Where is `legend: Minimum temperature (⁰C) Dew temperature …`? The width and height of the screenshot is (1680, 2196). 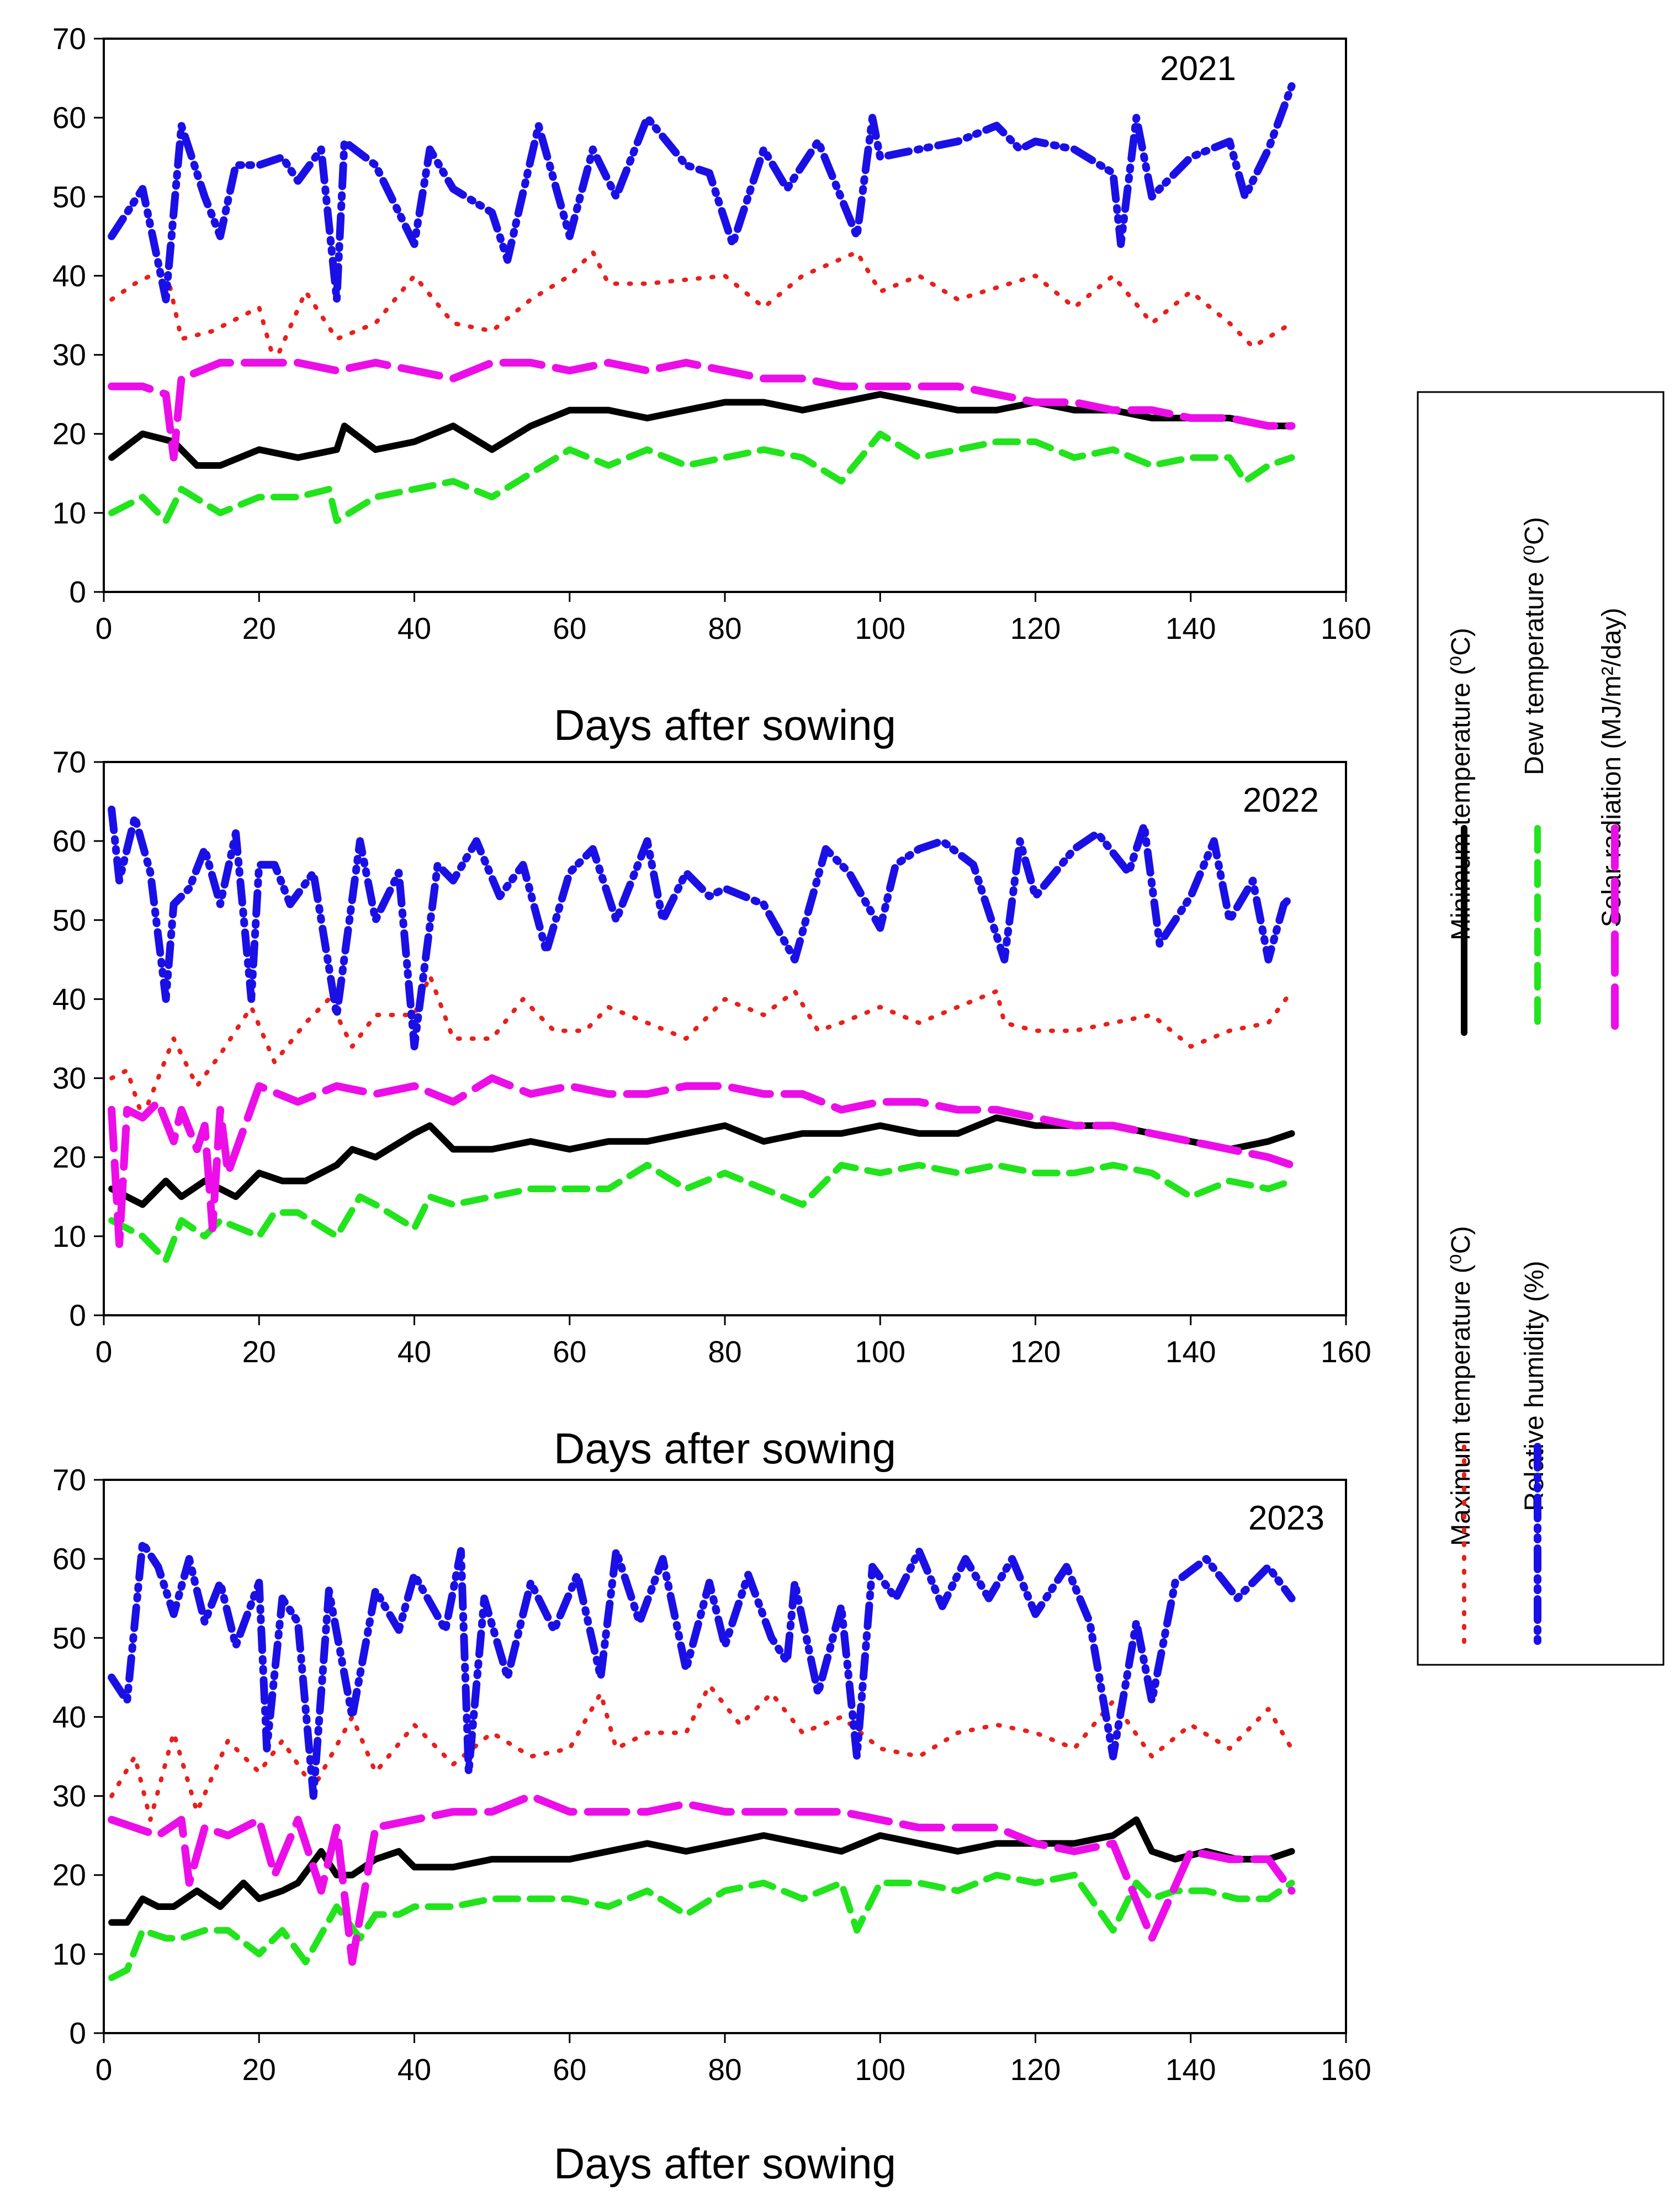 legend: Minimum temperature (⁰C) Dew temperature … is located at coordinates (1541, 1028).